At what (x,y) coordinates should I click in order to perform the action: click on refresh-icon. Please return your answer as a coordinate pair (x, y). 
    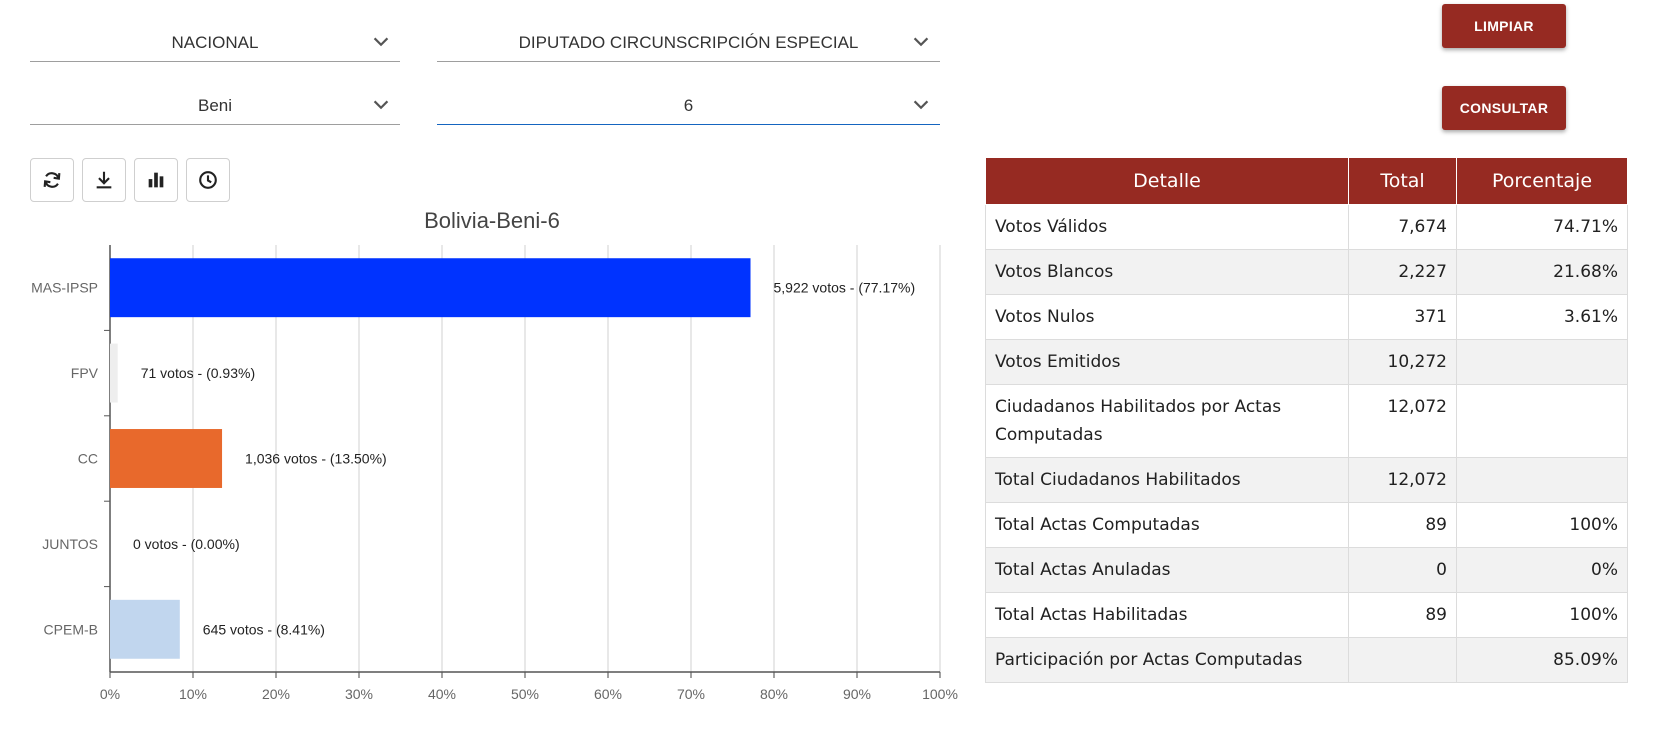
    Looking at the image, I should click on (52, 180).